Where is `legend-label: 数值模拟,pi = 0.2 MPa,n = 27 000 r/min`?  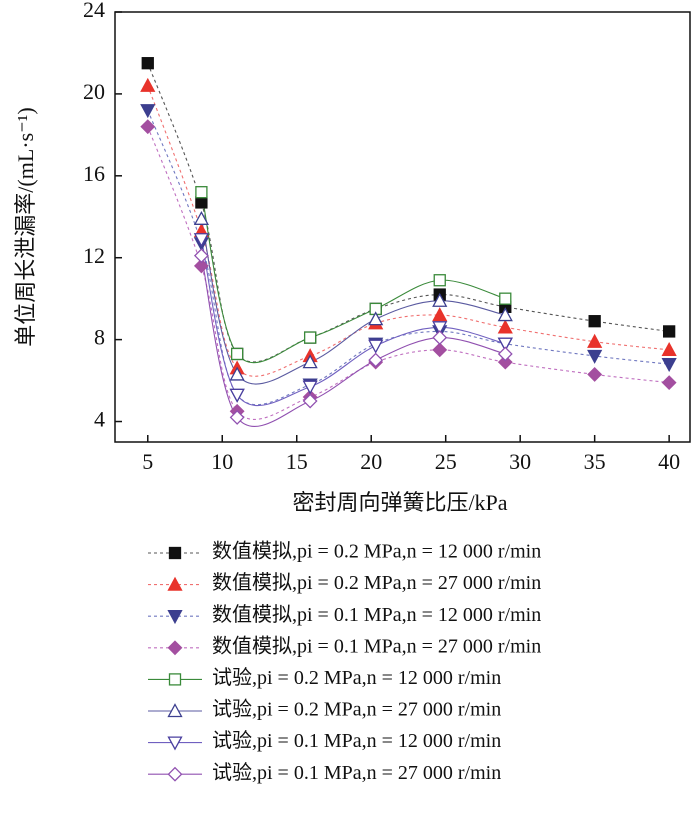
legend-label: 数值模拟,pi = 0.2 MPa,n = 27 000 r/min is located at coordinates (376, 582).